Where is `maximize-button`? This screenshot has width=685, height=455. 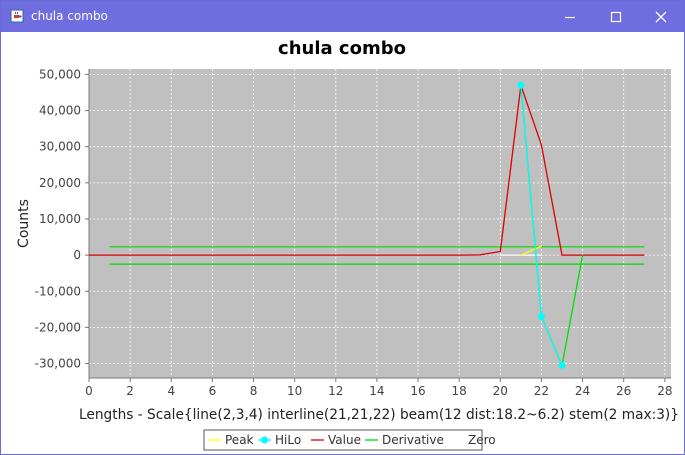 maximize-button is located at coordinates (616, 16).